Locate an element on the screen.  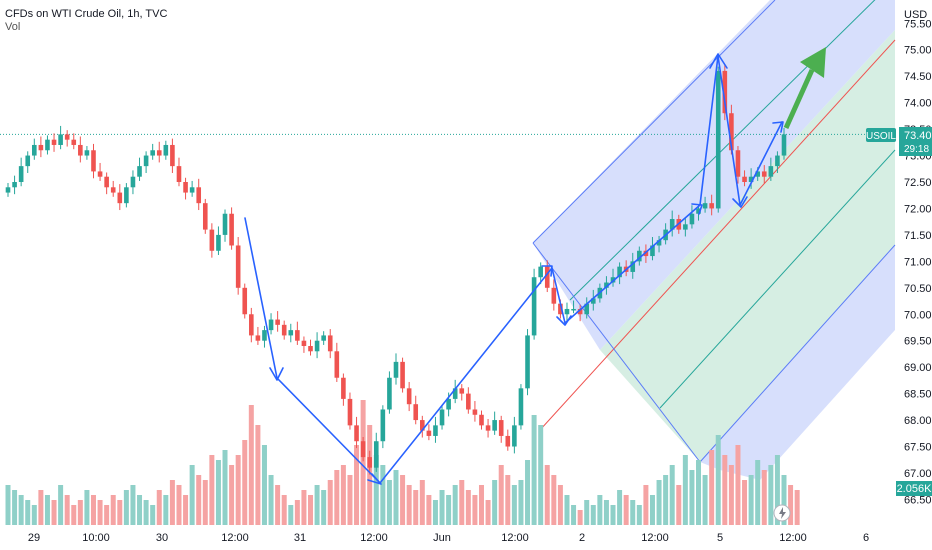
price-tick-label: 66.50 is located at coordinates (918, 500).